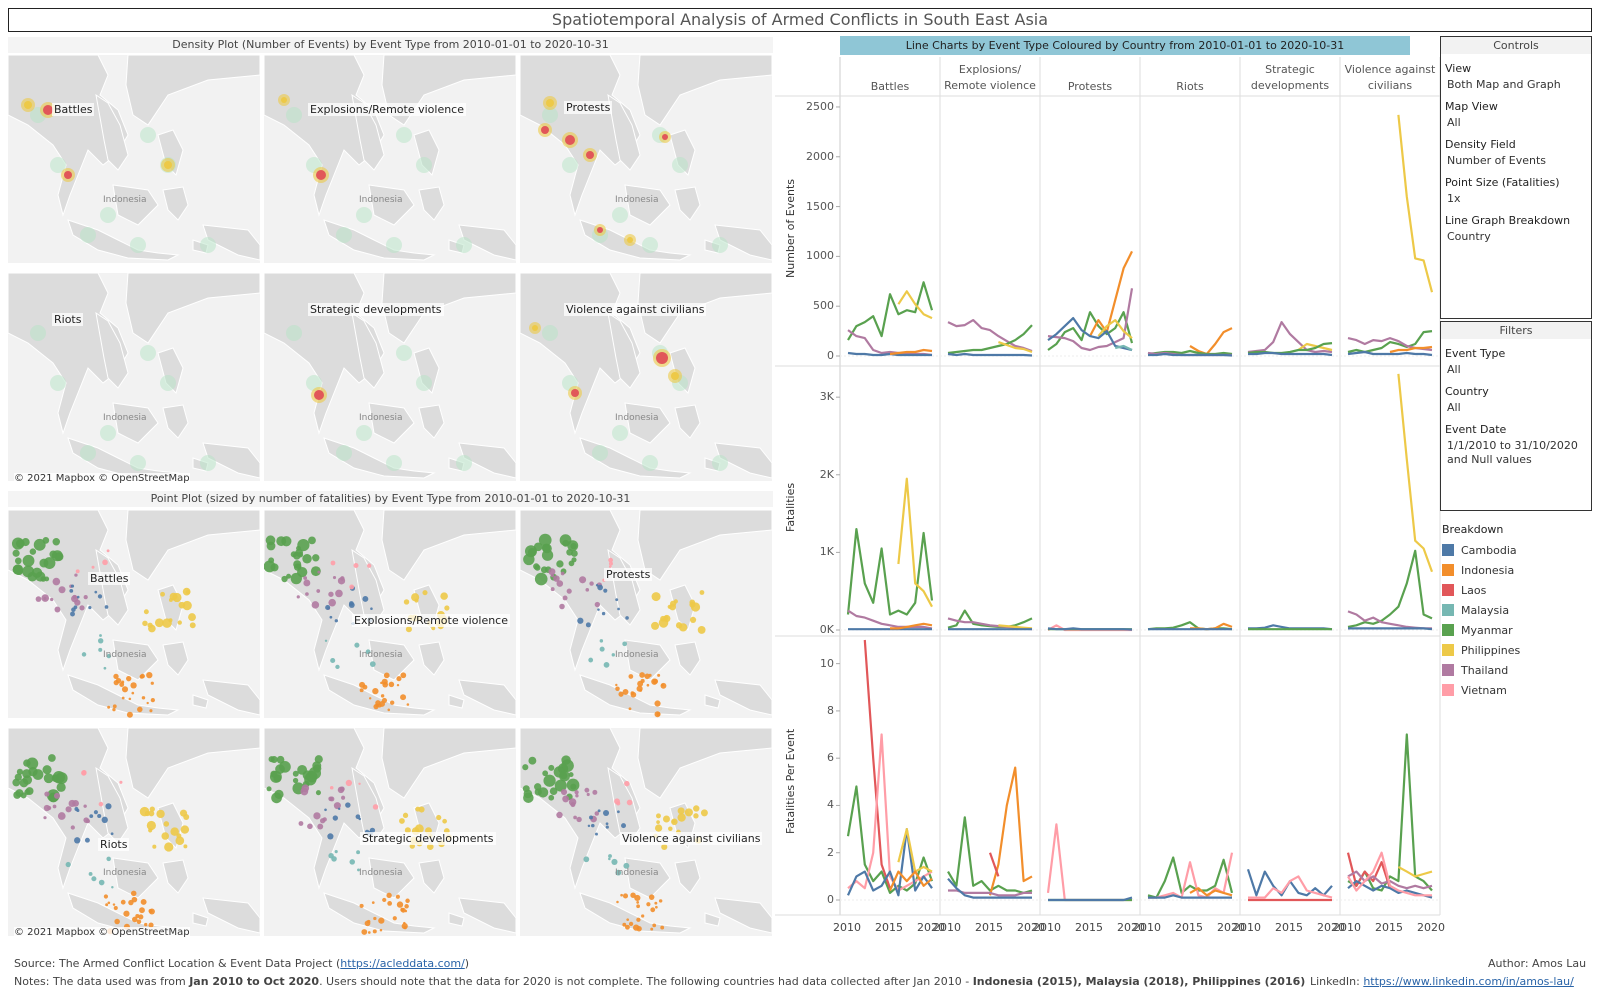  I want to click on density-map-tile: Explosions/Remote violence Indonesia, so click(390, 159).